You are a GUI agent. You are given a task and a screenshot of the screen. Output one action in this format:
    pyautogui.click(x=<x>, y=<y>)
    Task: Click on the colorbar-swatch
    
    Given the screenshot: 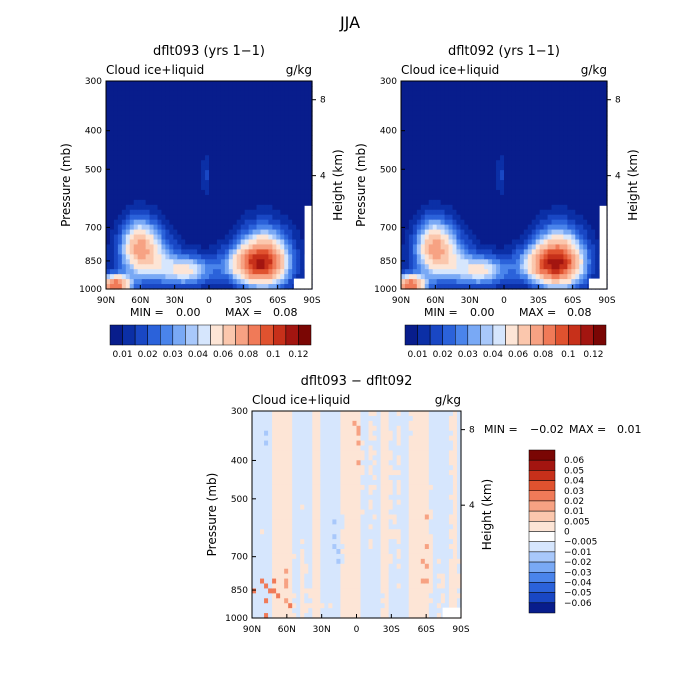 What is the action you would take?
    pyautogui.click(x=292, y=335)
    